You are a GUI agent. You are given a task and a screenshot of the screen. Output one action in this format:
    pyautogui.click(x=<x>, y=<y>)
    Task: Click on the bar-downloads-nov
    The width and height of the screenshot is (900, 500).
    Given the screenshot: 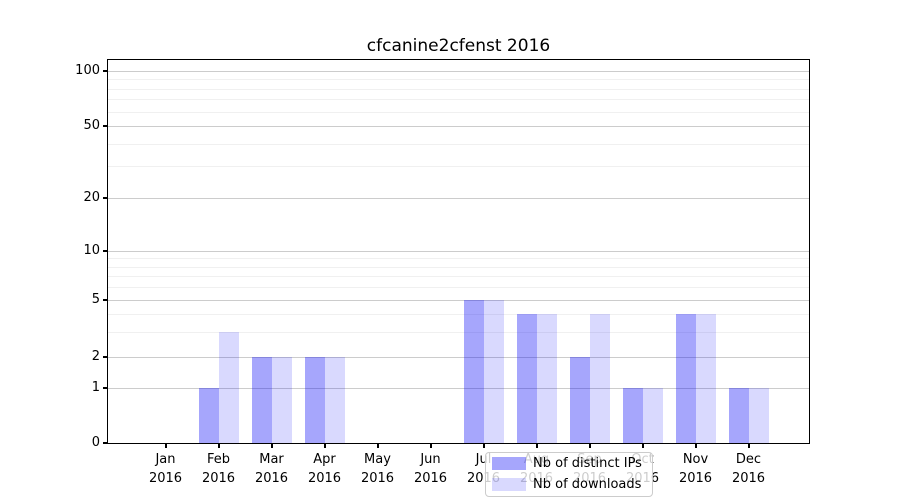 What is the action you would take?
    pyautogui.click(x=705, y=378)
    